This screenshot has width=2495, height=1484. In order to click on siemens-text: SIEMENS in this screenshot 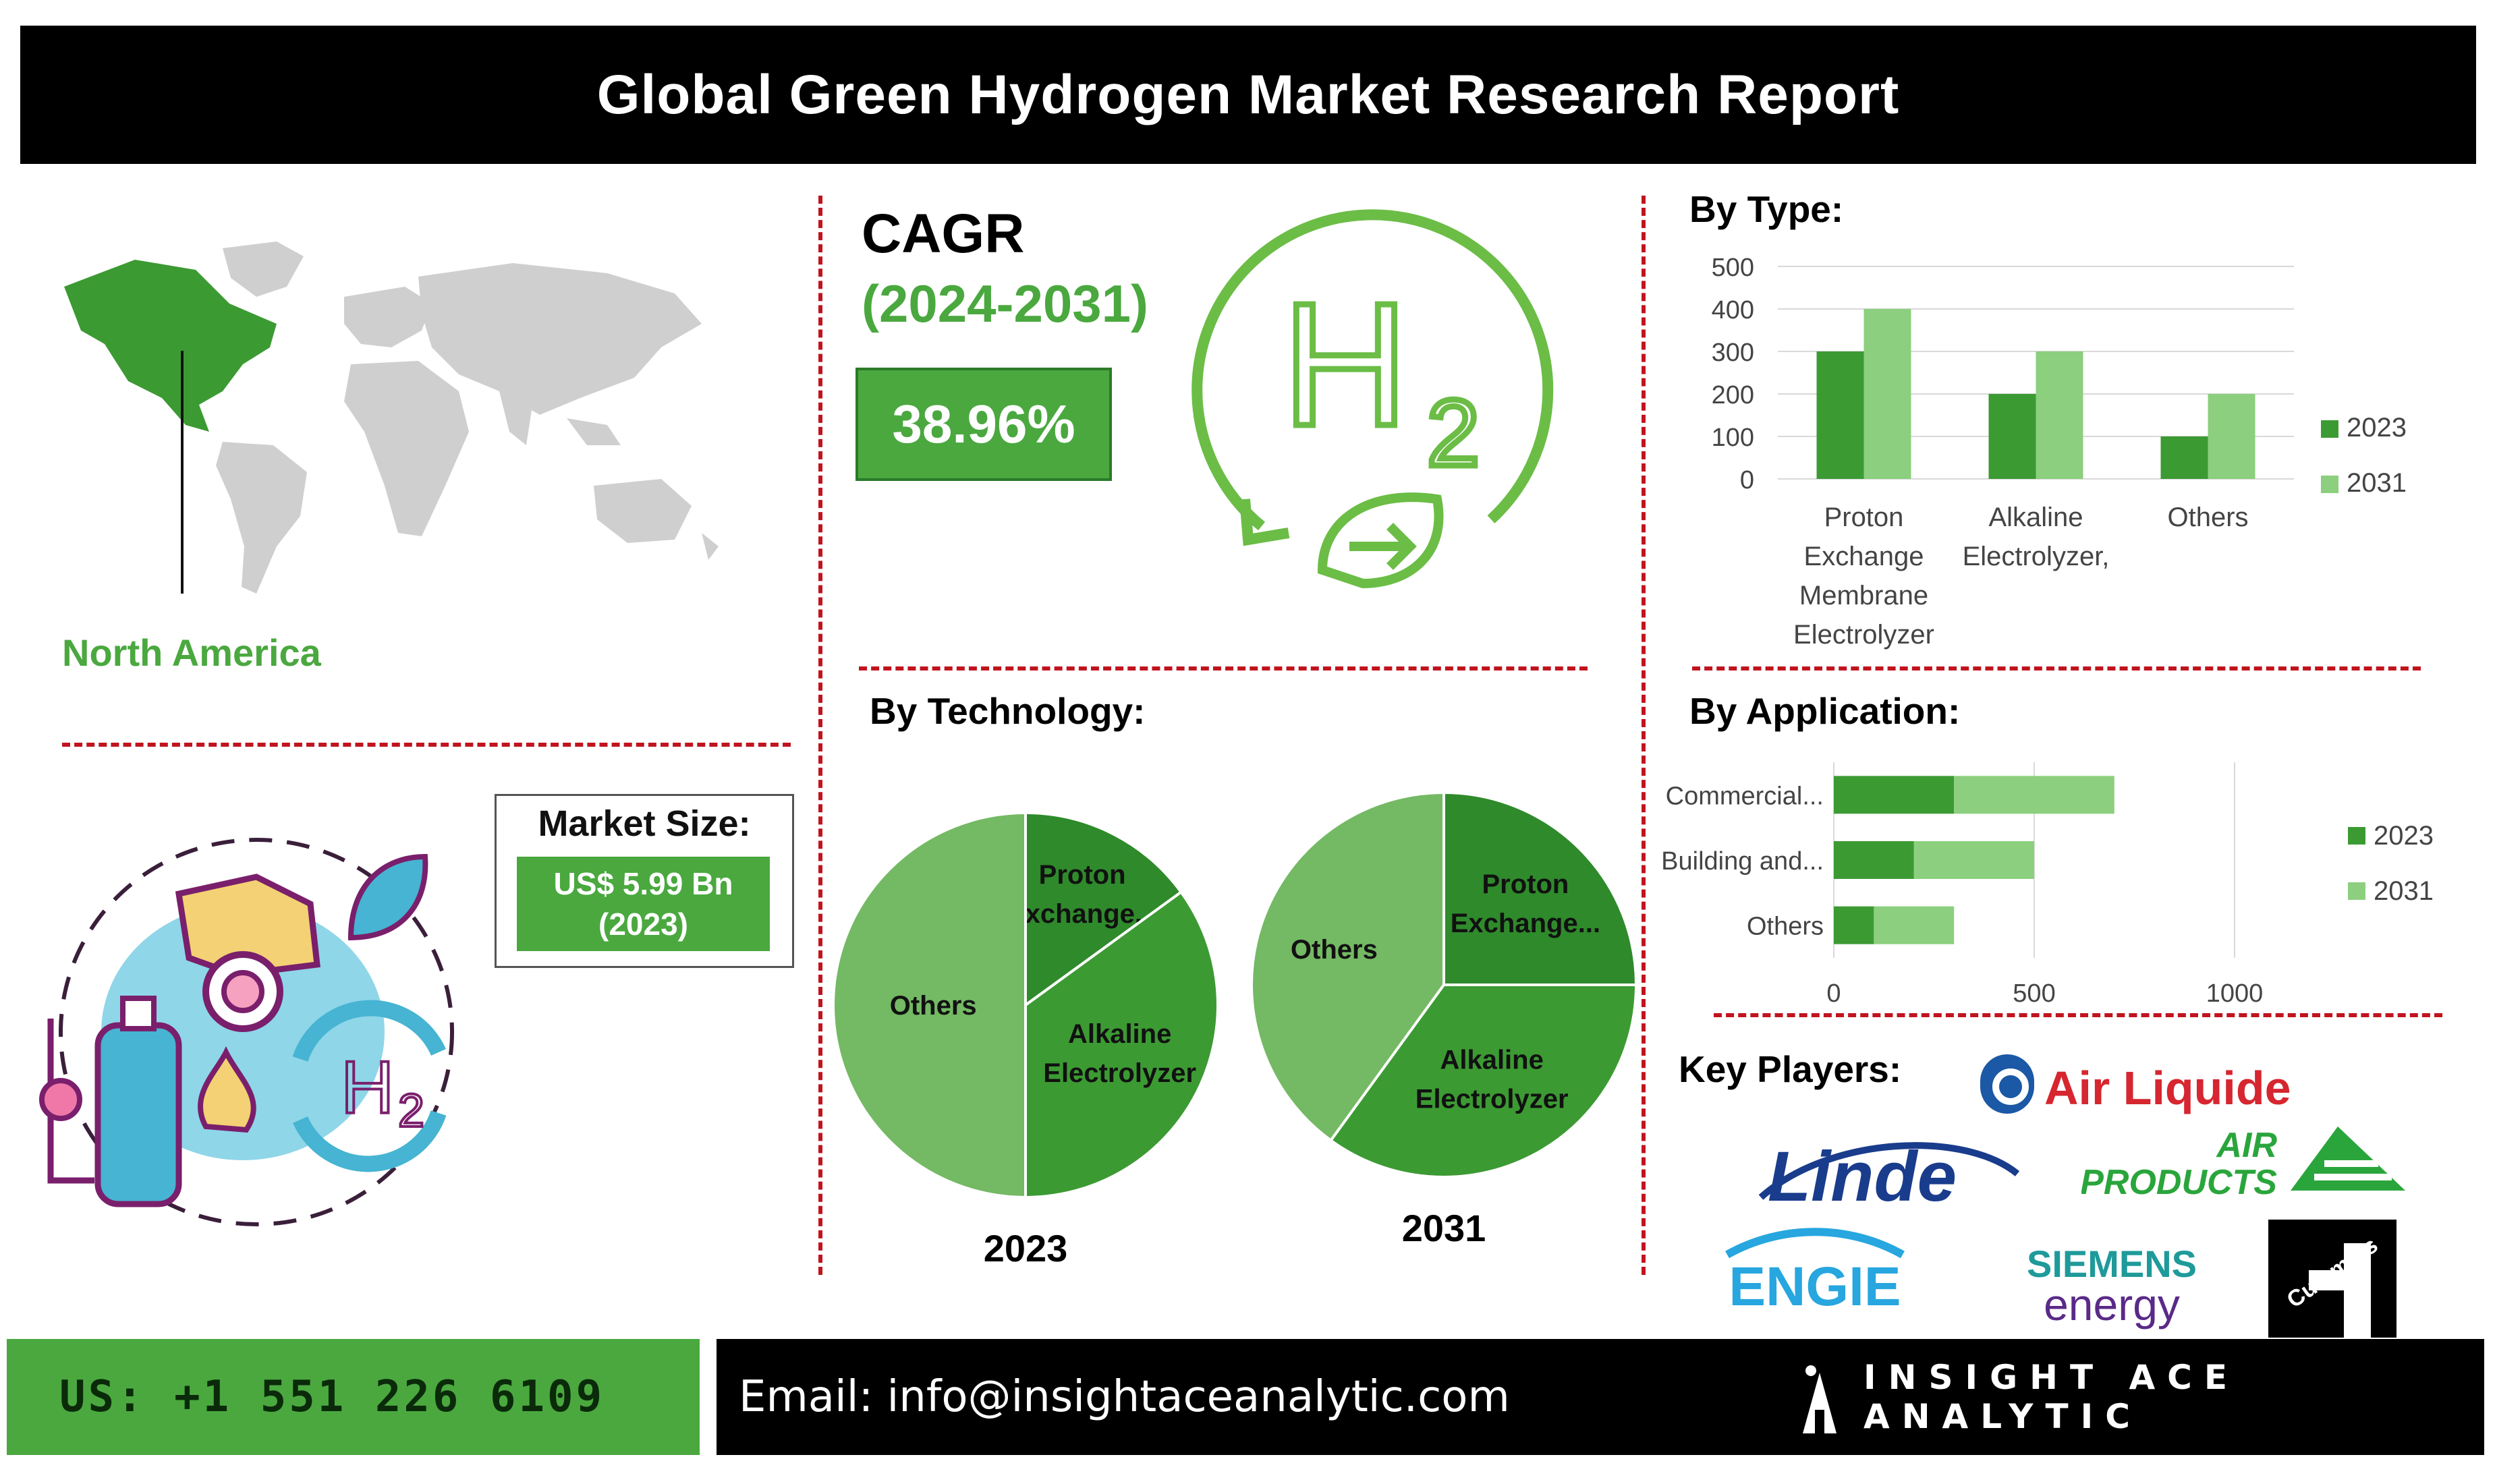, I will do `click(2112, 1264)`.